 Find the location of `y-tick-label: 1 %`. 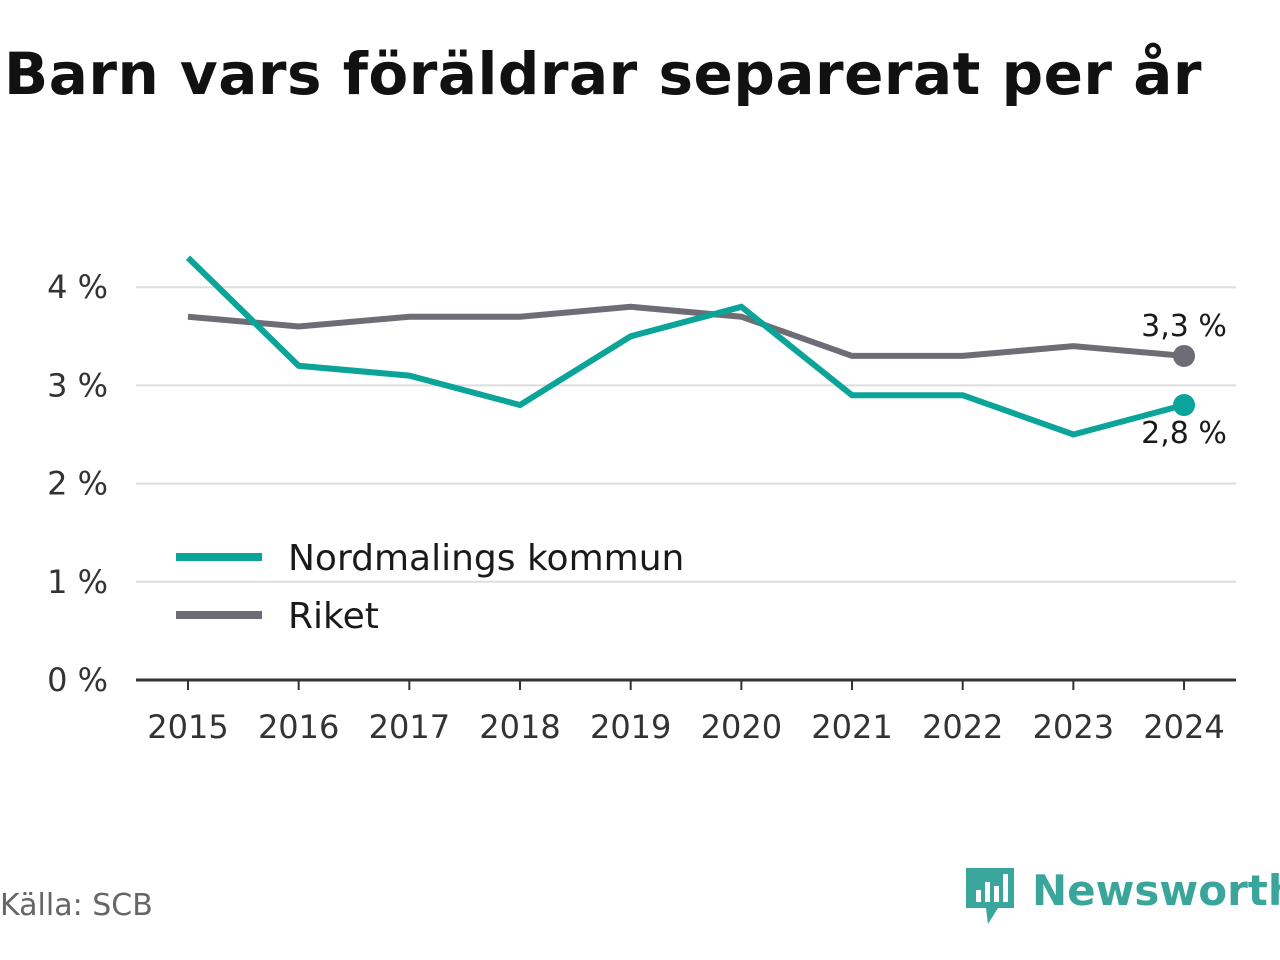

y-tick-label: 1 % is located at coordinates (77, 582).